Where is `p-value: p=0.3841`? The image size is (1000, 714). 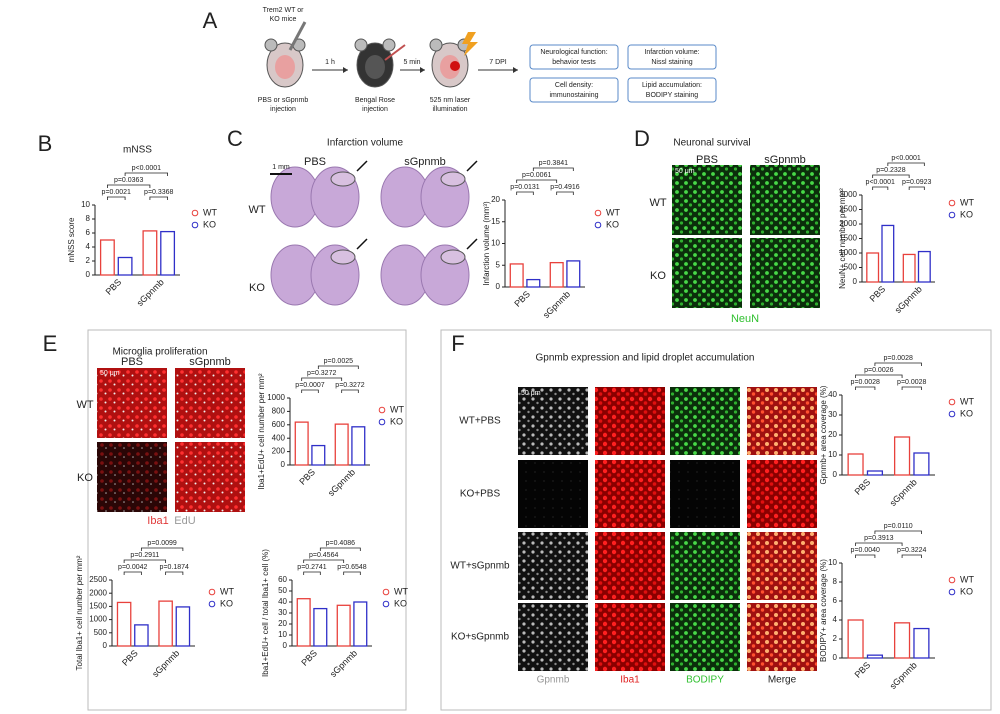
p-value: p=0.3841 is located at coordinates (553, 163).